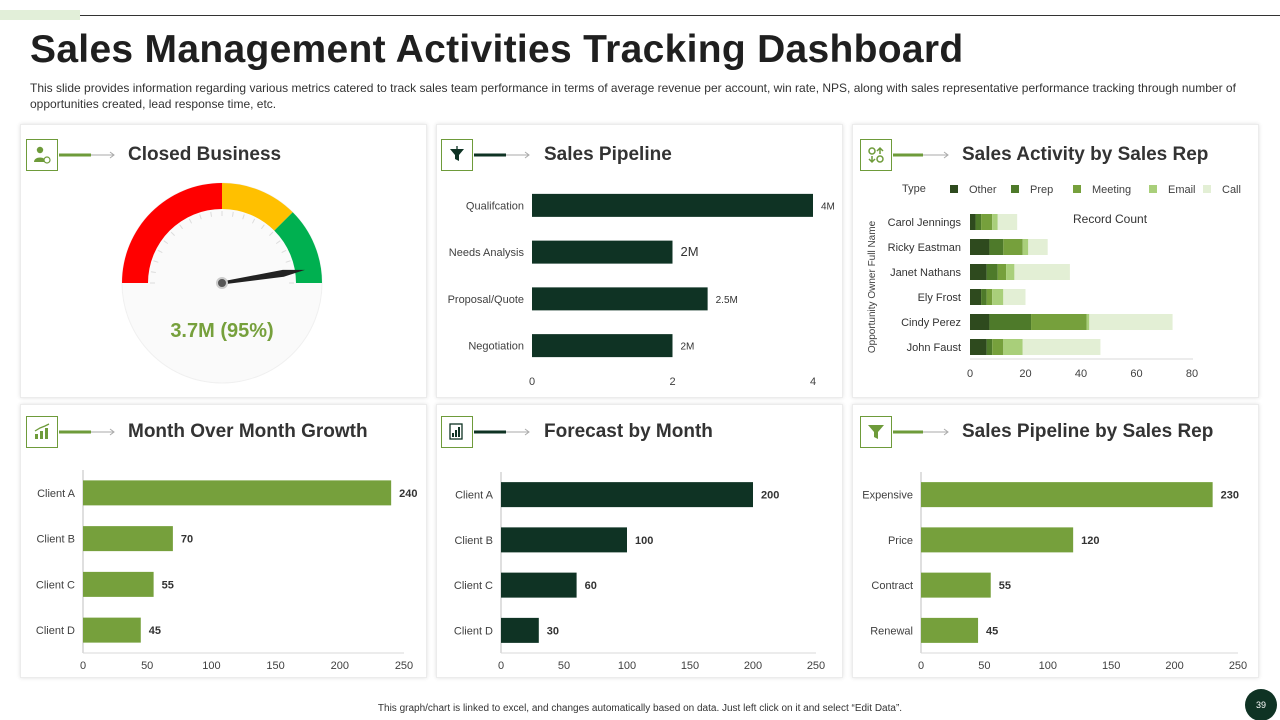 The image size is (1280, 720). What do you see at coordinates (205, 154) in the screenshot?
I see `closed-business-title: Closed Business` at bounding box center [205, 154].